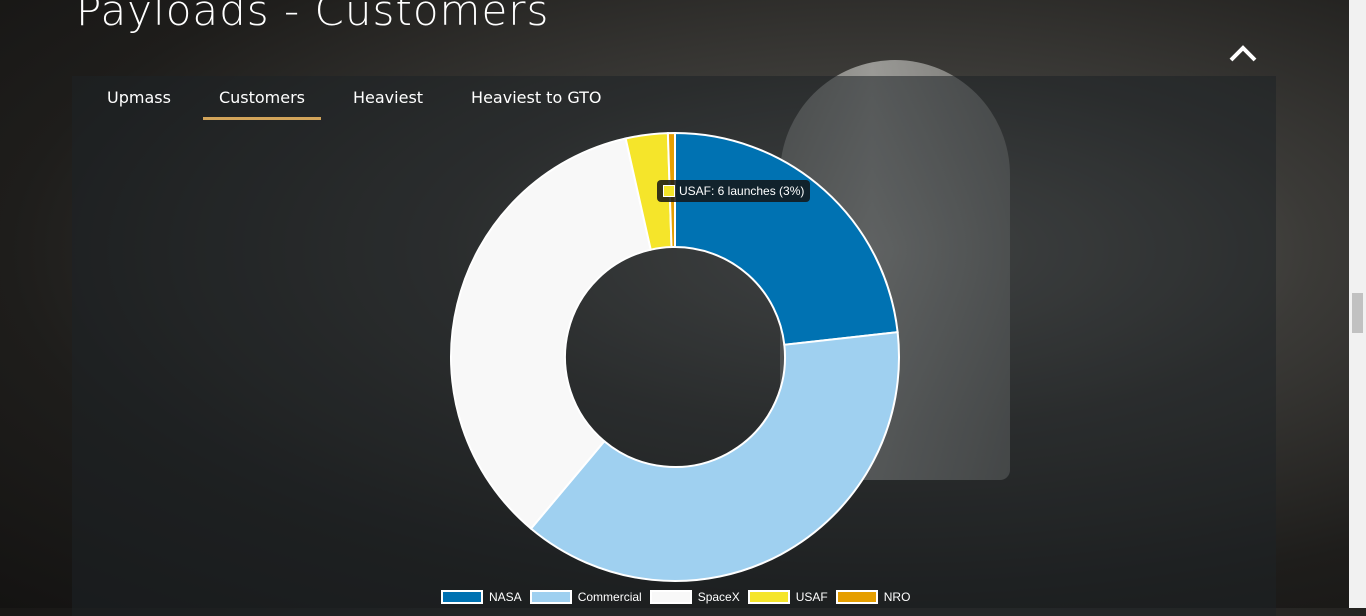 The width and height of the screenshot is (1366, 616). Describe the element at coordinates (609, 597) in the screenshot. I see `legend-label: Commercial` at that location.